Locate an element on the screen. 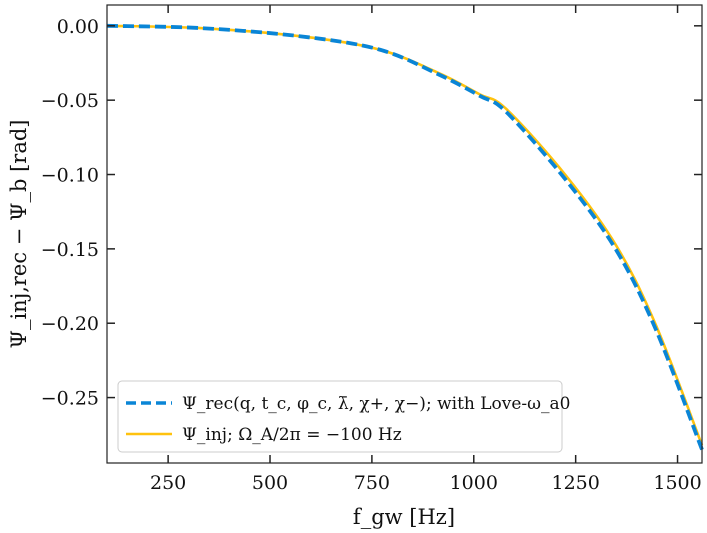 This screenshot has width=707, height=533. x-tick-label: 250 is located at coordinates (168, 483).